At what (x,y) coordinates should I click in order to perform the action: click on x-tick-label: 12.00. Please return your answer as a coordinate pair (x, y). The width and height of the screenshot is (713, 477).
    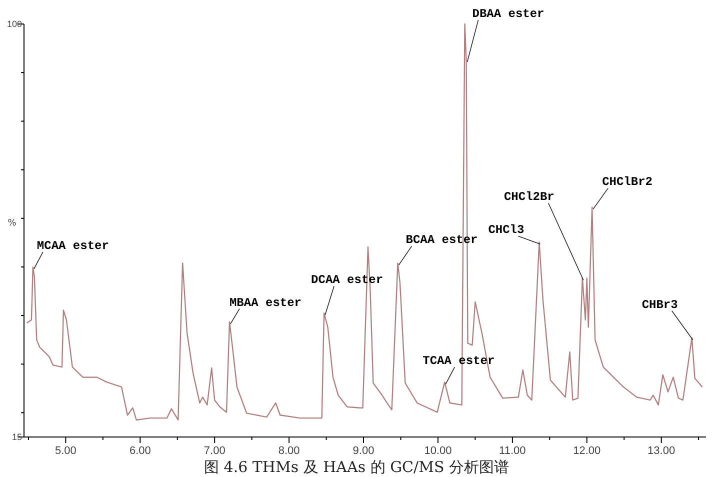
    Looking at the image, I should click on (587, 450).